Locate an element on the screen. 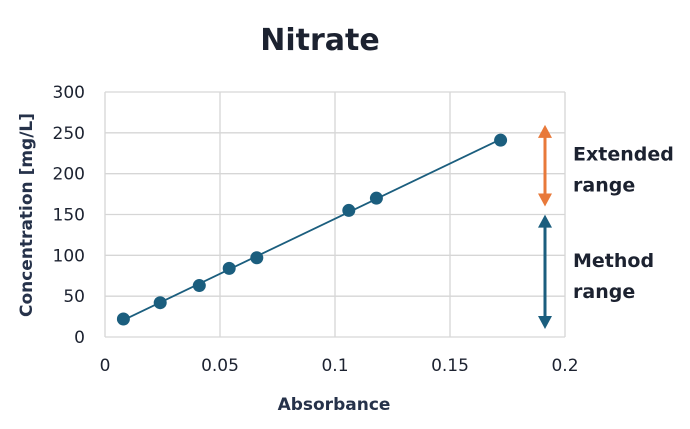 This screenshot has width=690, height=429. y-tick-label: 300 is located at coordinates (69, 93).